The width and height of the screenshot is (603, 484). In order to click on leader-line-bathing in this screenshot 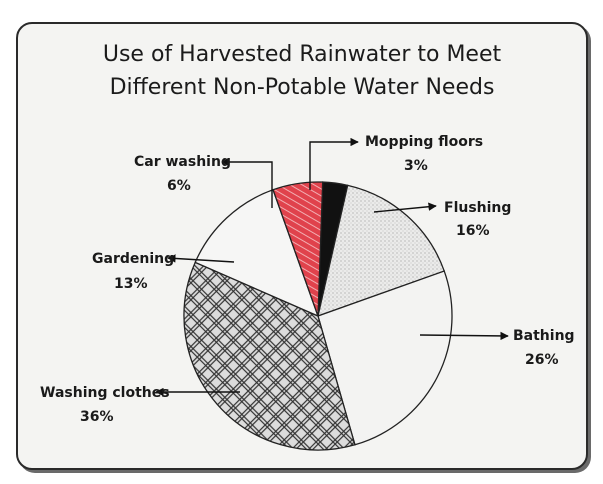, I will do `click(464, 336)`.